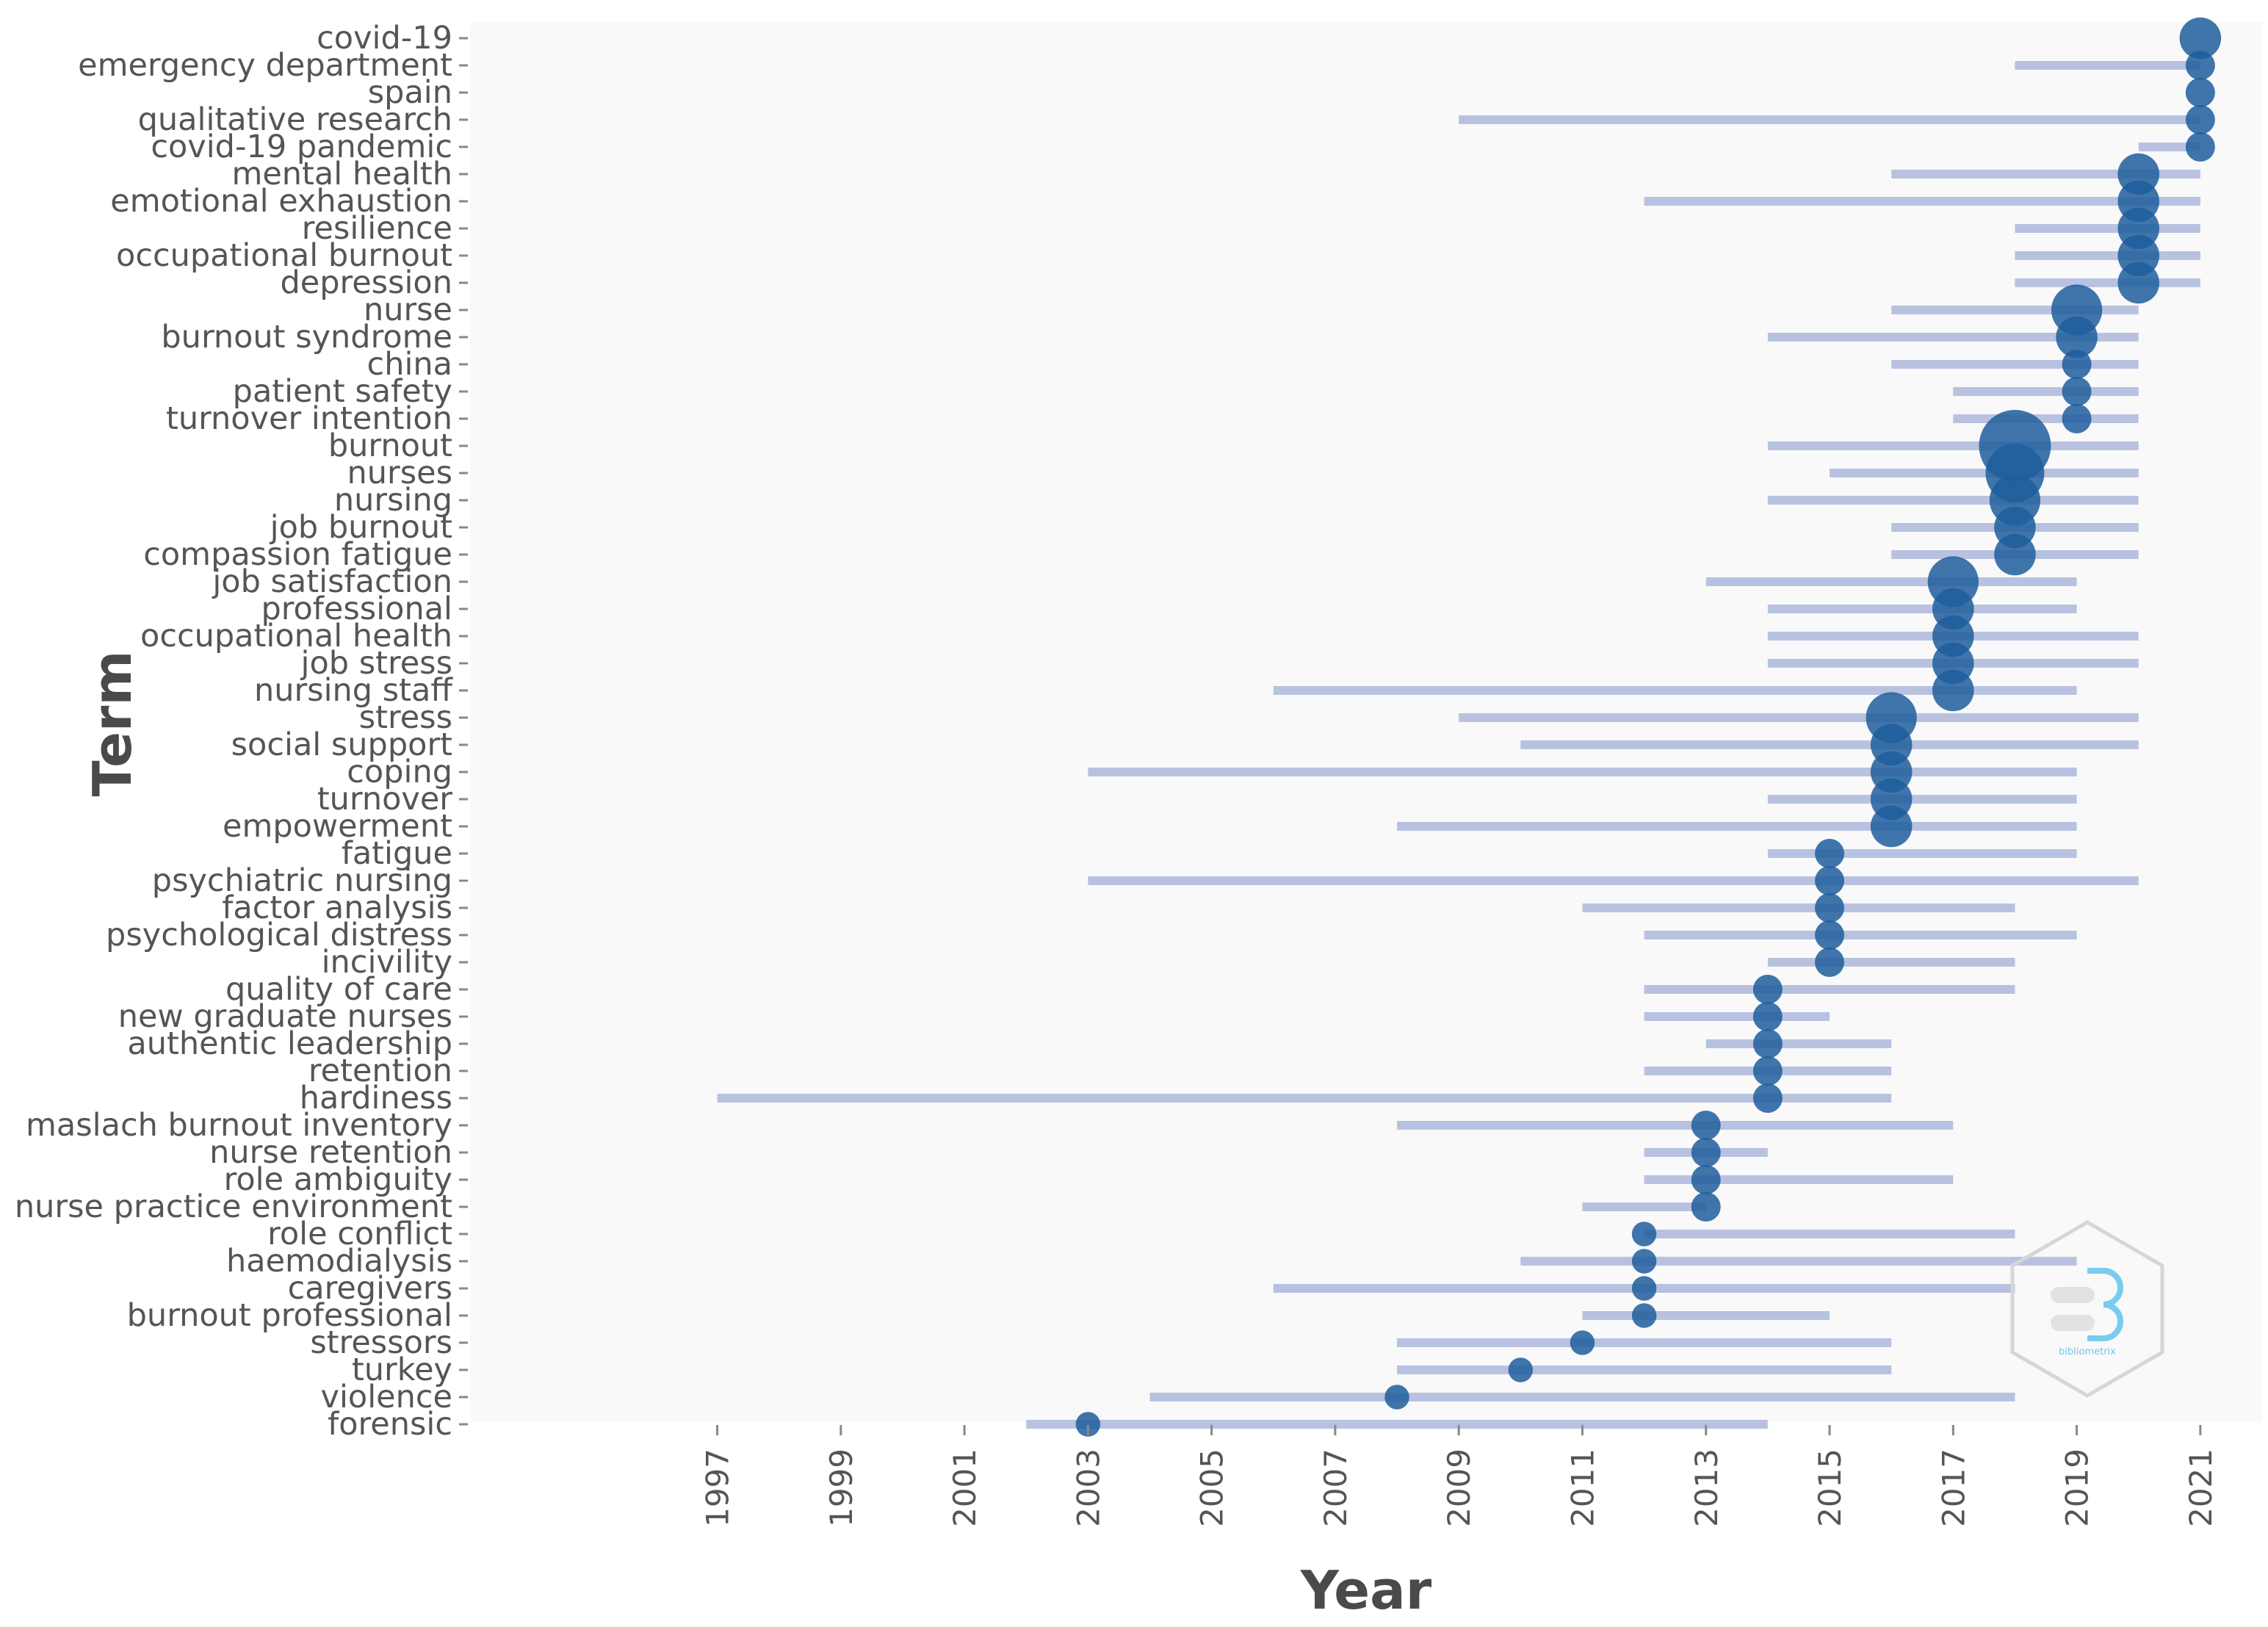  I want to click on term-label: compassion fatigue, so click(297, 554).